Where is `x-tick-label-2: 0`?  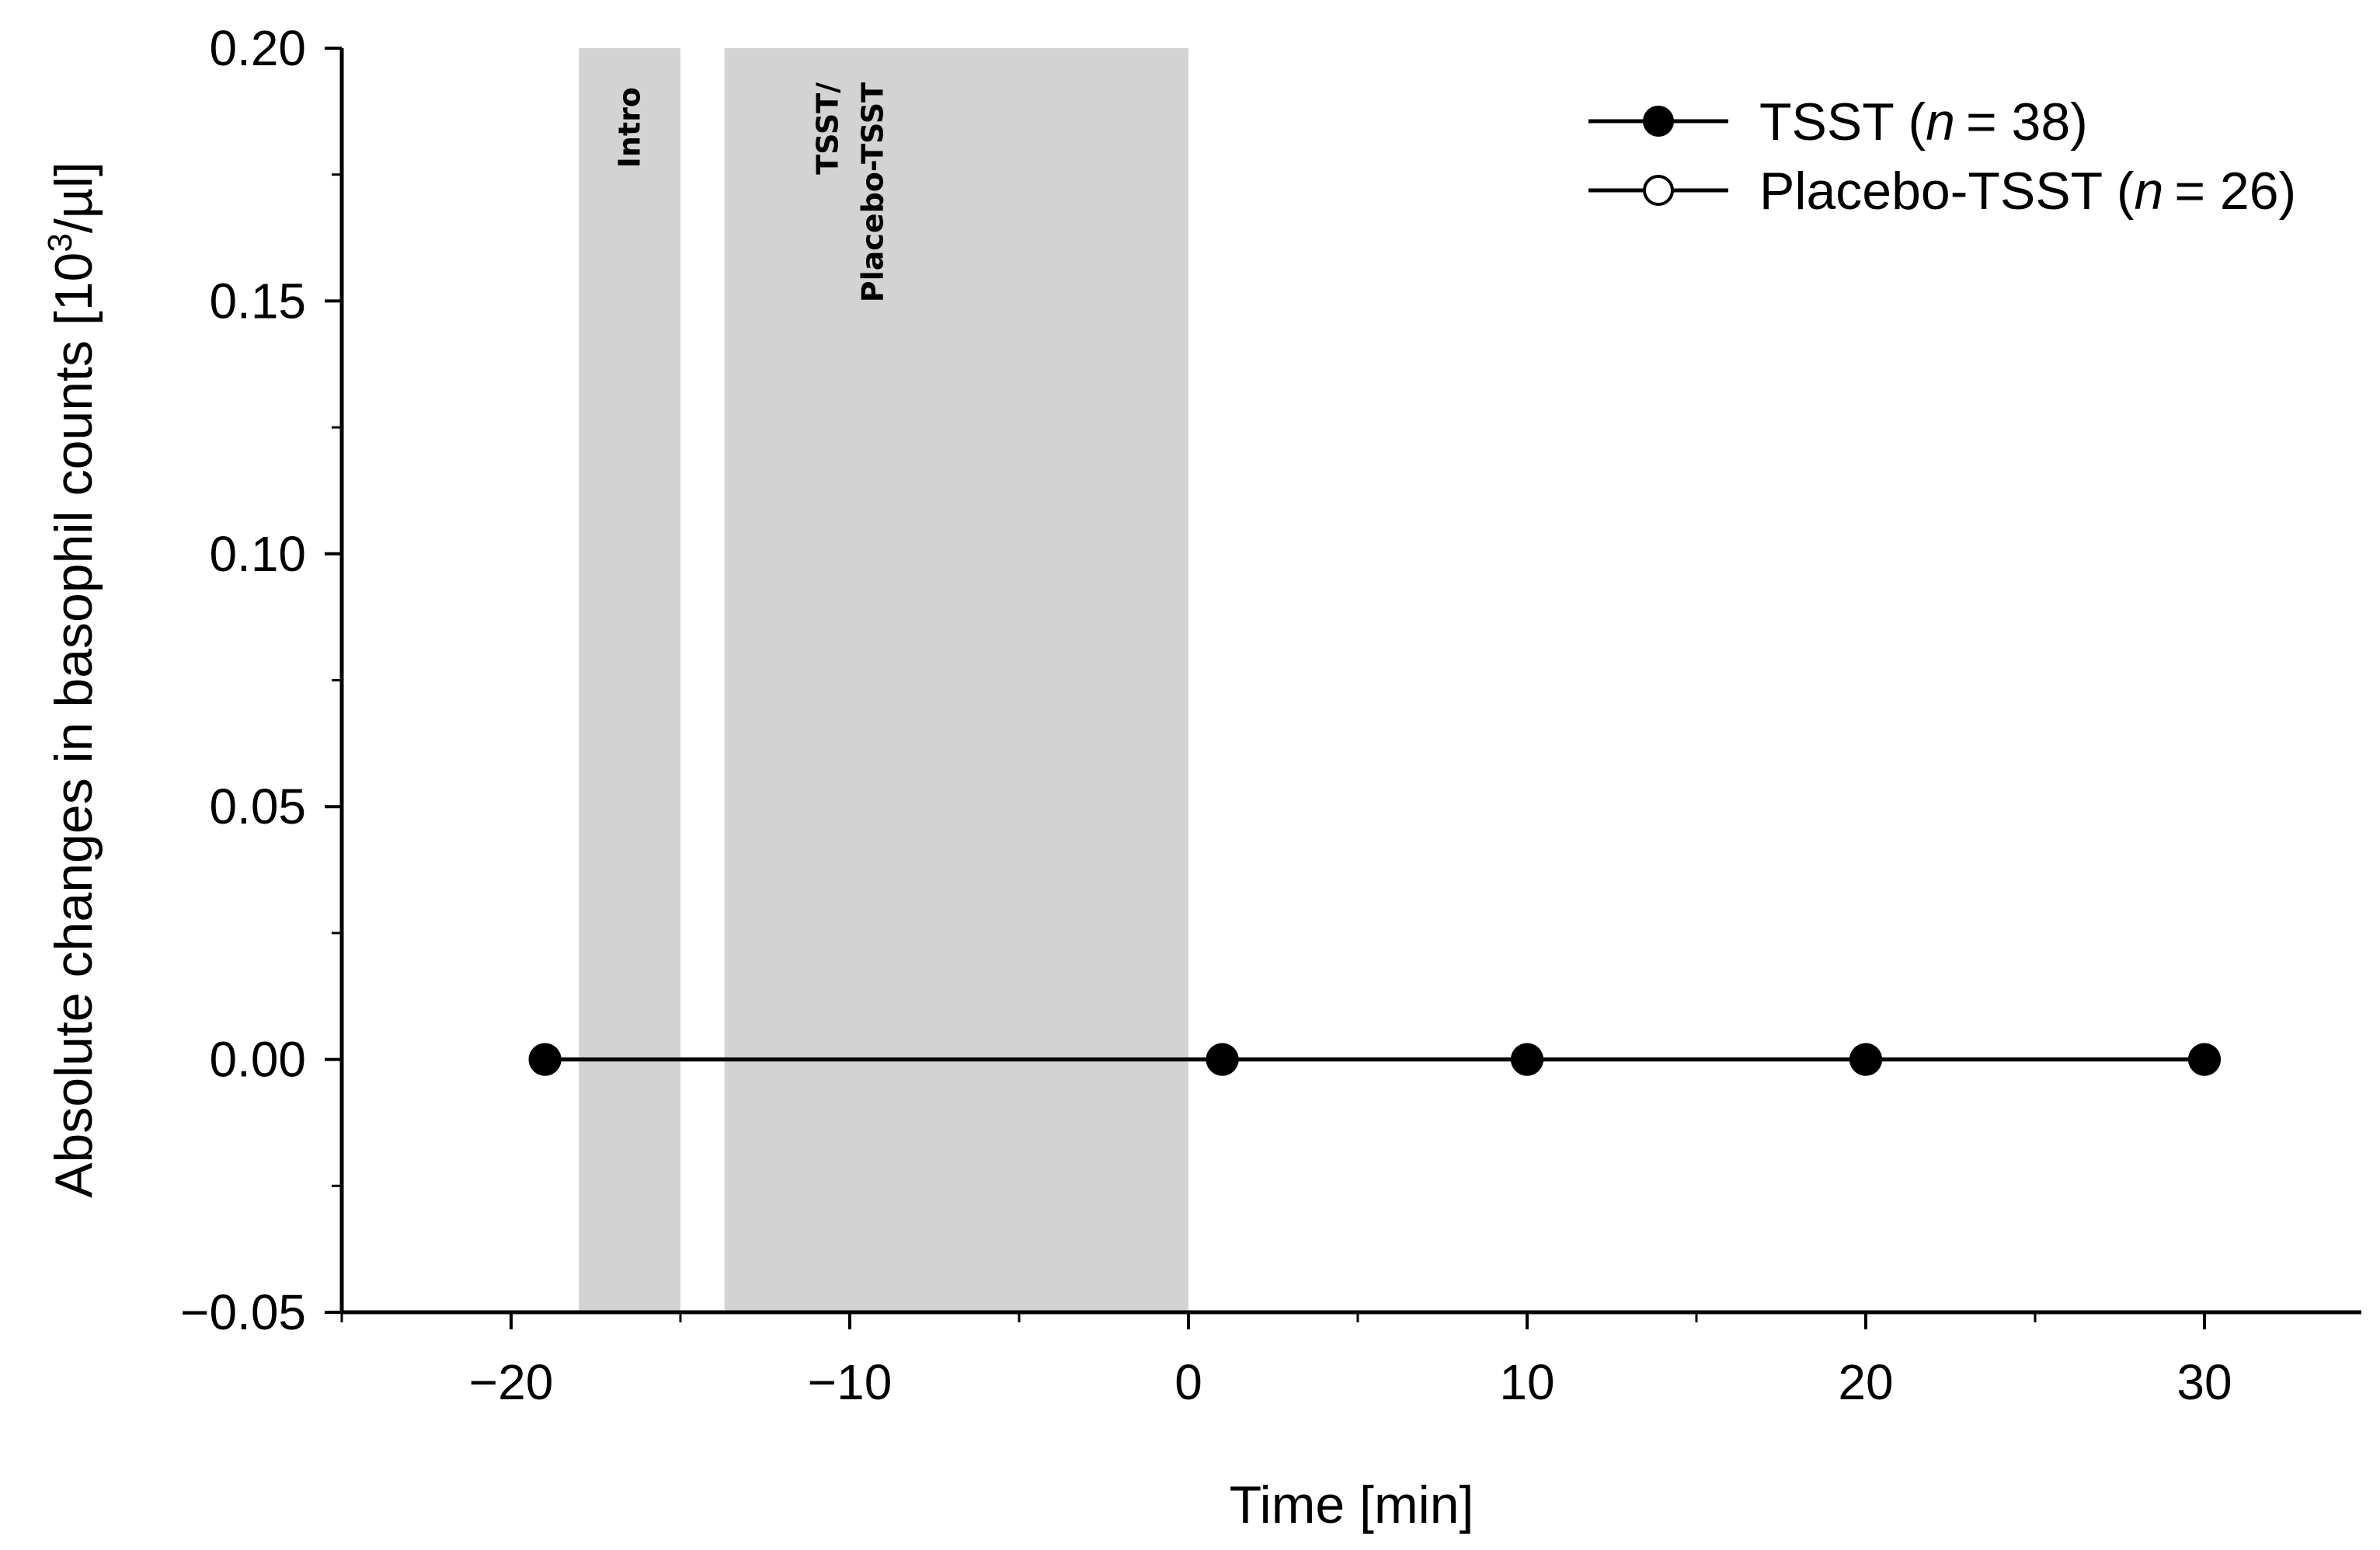
x-tick-label-2: 0 is located at coordinates (1188, 1382).